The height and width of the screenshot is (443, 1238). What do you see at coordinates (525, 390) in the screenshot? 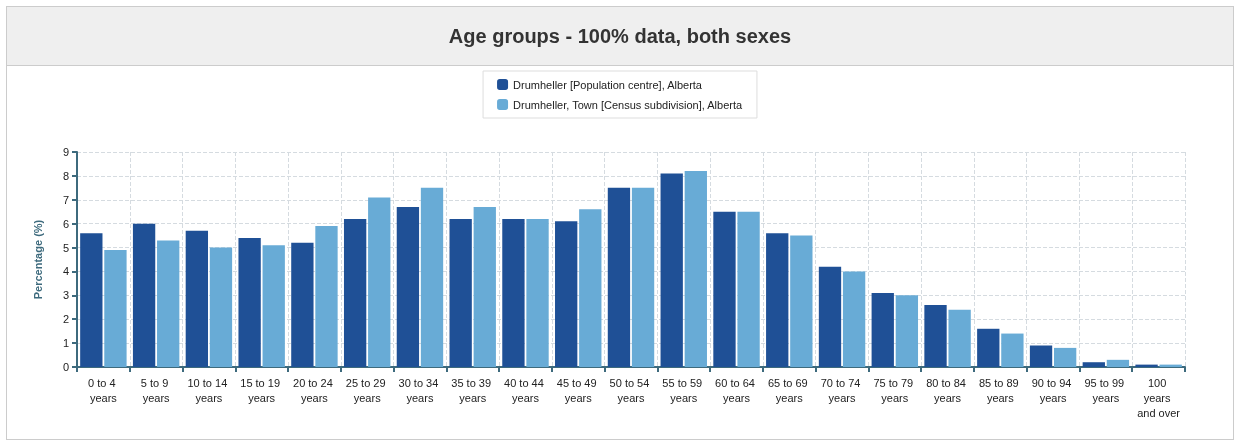
I see `x-tick-label: 40 to 44 years` at bounding box center [525, 390].